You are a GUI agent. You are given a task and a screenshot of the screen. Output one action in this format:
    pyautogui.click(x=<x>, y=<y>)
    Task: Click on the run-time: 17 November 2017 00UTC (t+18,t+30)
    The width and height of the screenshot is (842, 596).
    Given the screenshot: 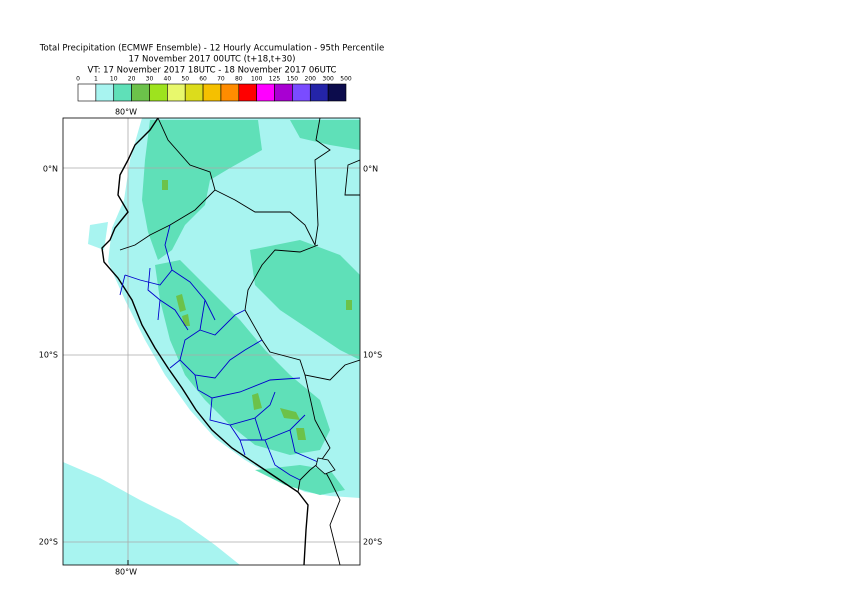 What is the action you would take?
    pyautogui.click(x=211, y=60)
    